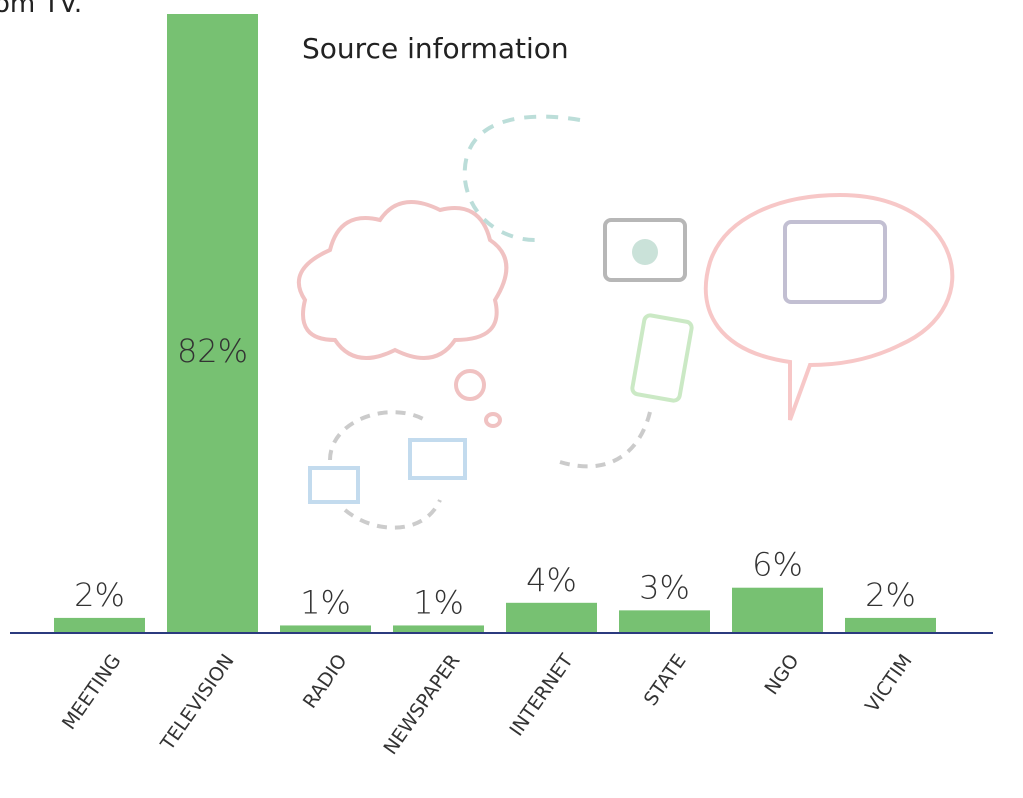  What do you see at coordinates (777, 565) in the screenshot?
I see `value-label: 6%` at bounding box center [777, 565].